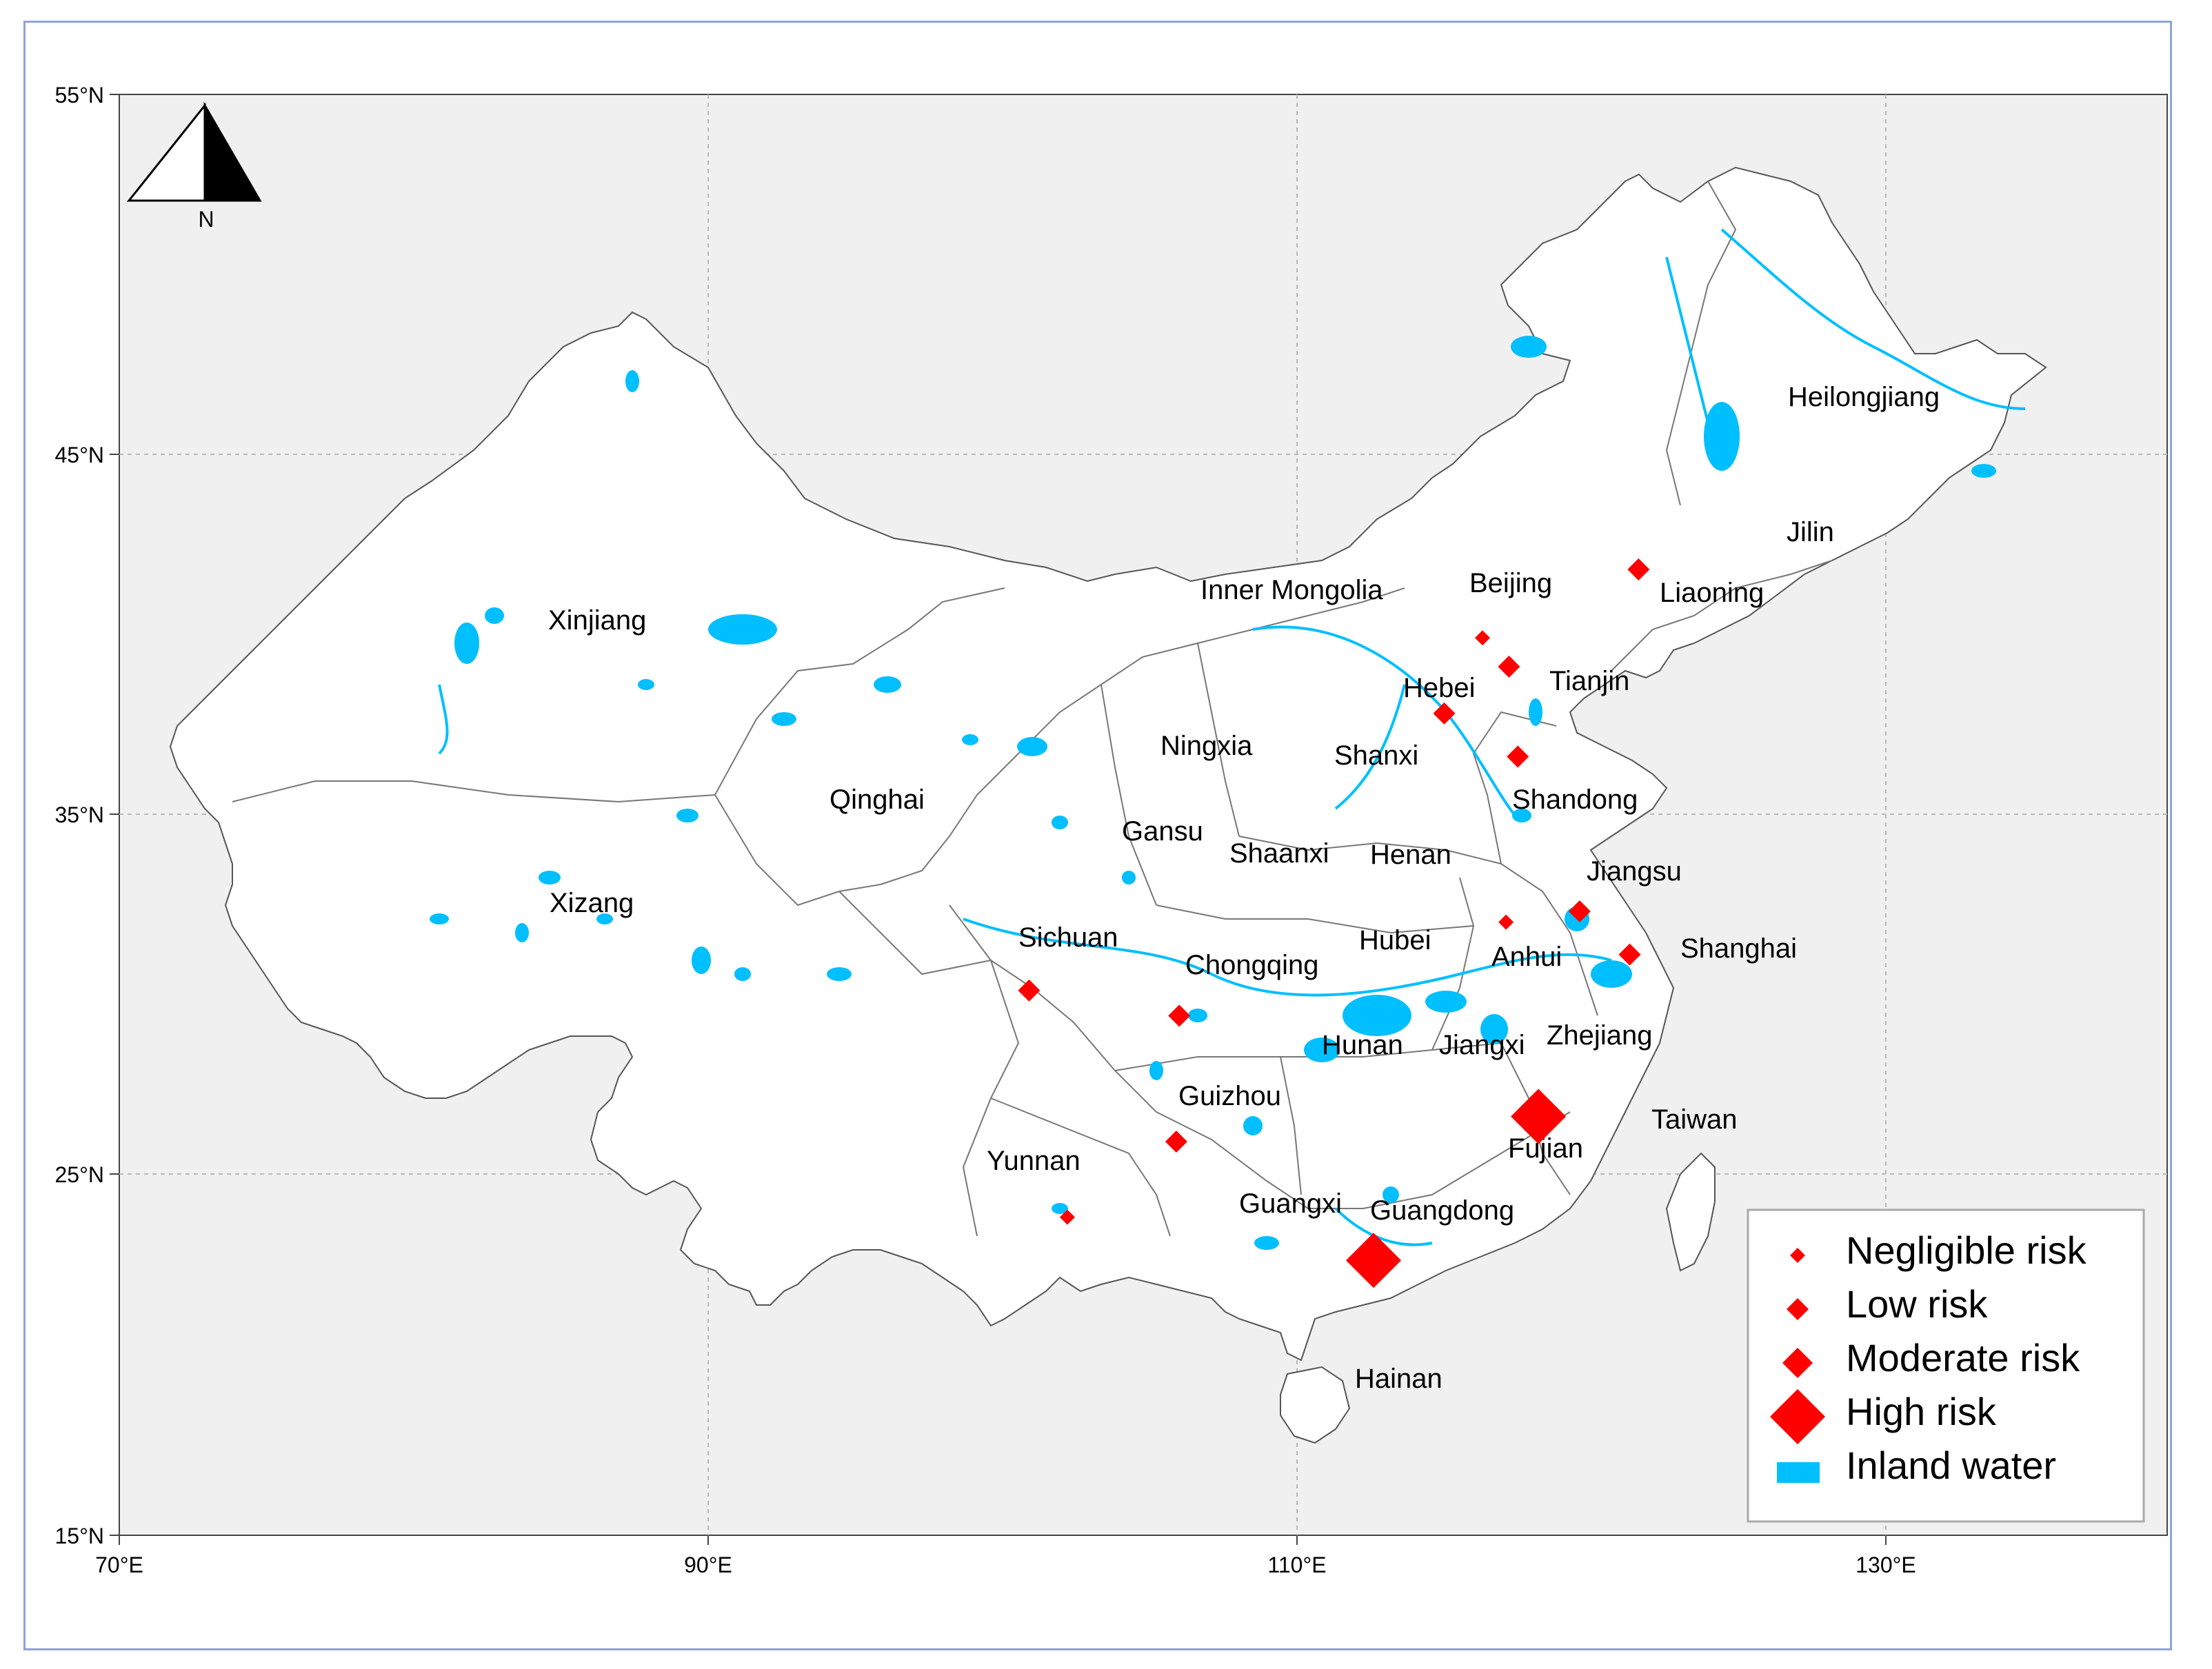  What do you see at coordinates (1506, 922) in the screenshot?
I see `risk-marker-anhui` at bounding box center [1506, 922].